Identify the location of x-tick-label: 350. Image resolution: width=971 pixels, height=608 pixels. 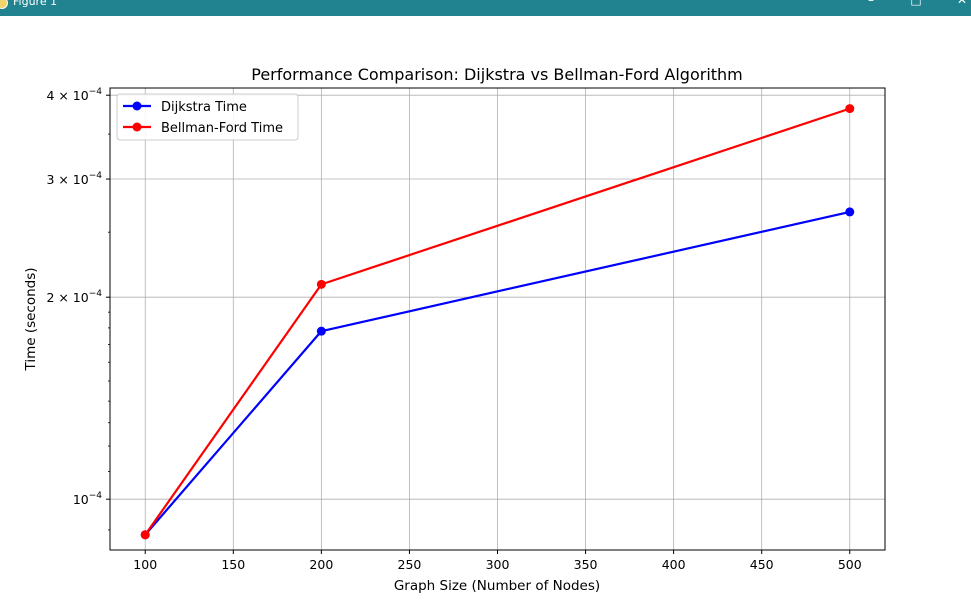
(586, 564).